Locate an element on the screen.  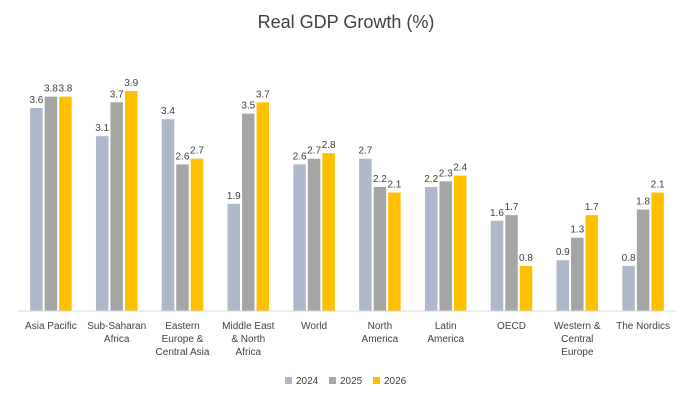
data-label: 3.9 is located at coordinates (131, 83).